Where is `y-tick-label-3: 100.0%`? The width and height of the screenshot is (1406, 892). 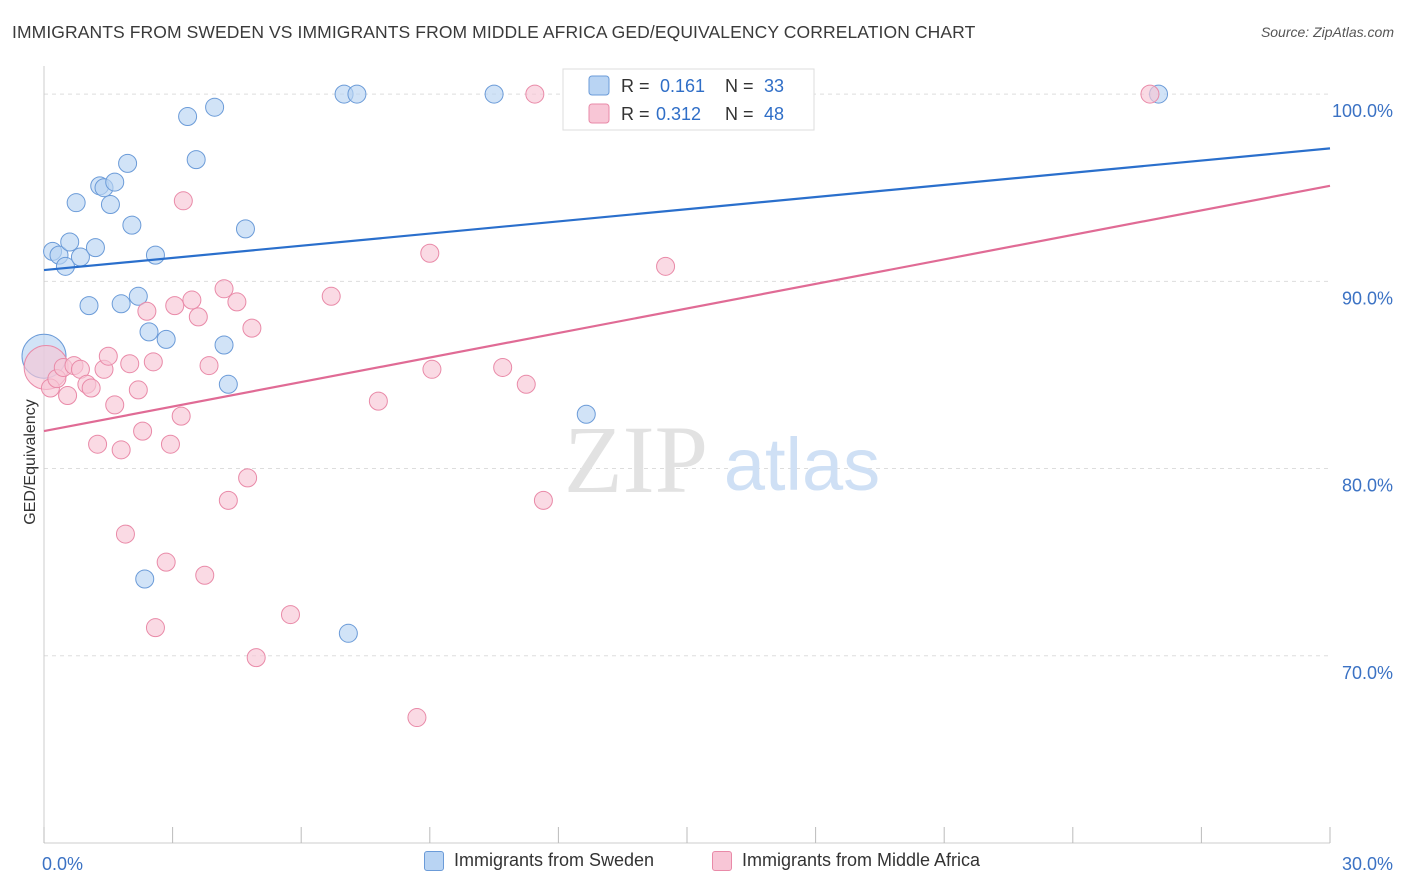
y-tick-label-3: 100.0% is located at coordinates (1362, 111).